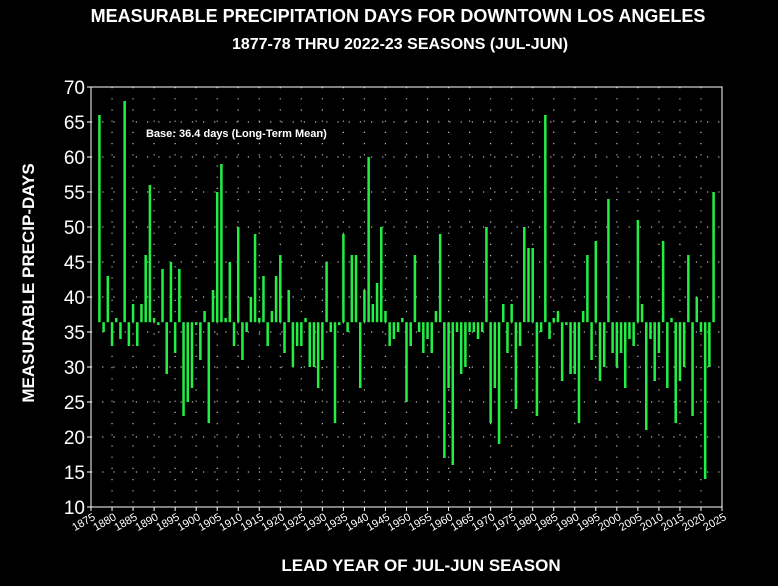 This screenshot has width=778, height=586. What do you see at coordinates (74, 193) in the screenshot?
I see `y-tick-label: 55` at bounding box center [74, 193].